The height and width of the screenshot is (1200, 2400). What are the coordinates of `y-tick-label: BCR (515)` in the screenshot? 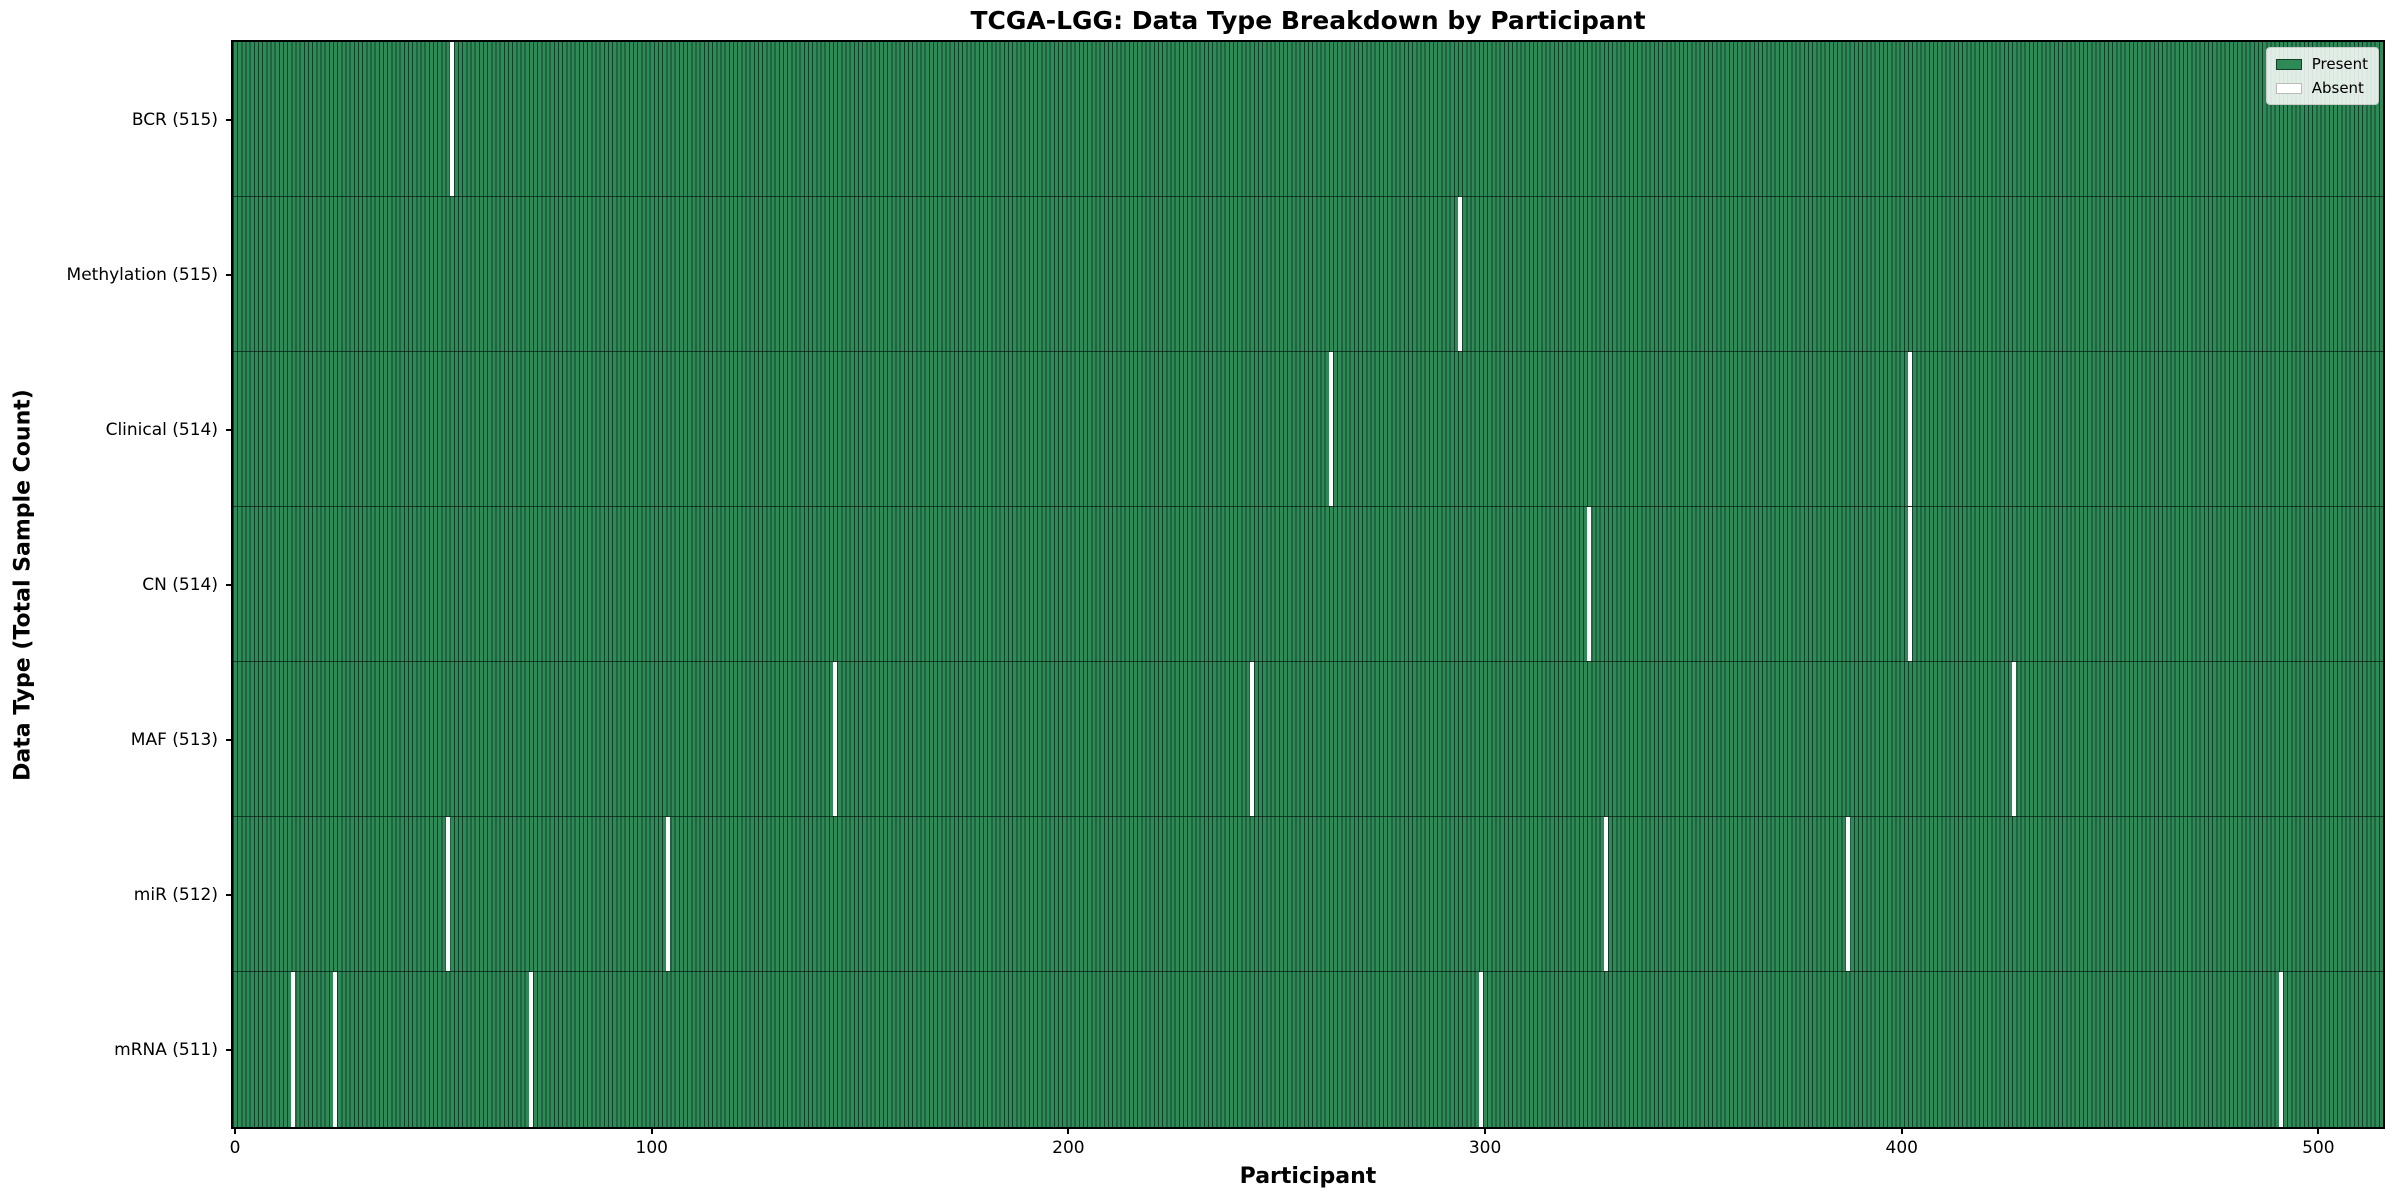 It's located at (174, 119).